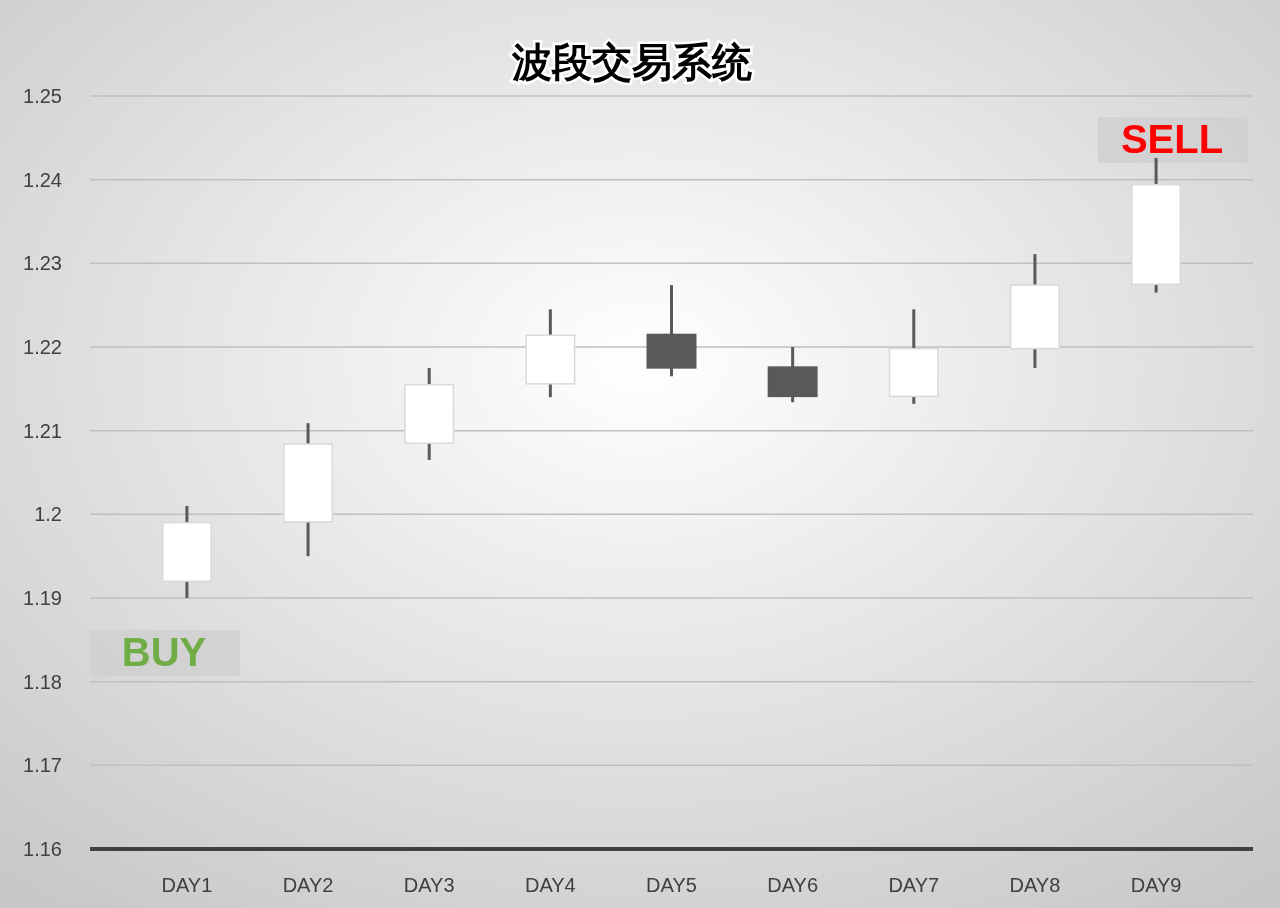 The image size is (1280, 908). What do you see at coordinates (914, 885) in the screenshot?
I see `x-tick-label: DAY7` at bounding box center [914, 885].